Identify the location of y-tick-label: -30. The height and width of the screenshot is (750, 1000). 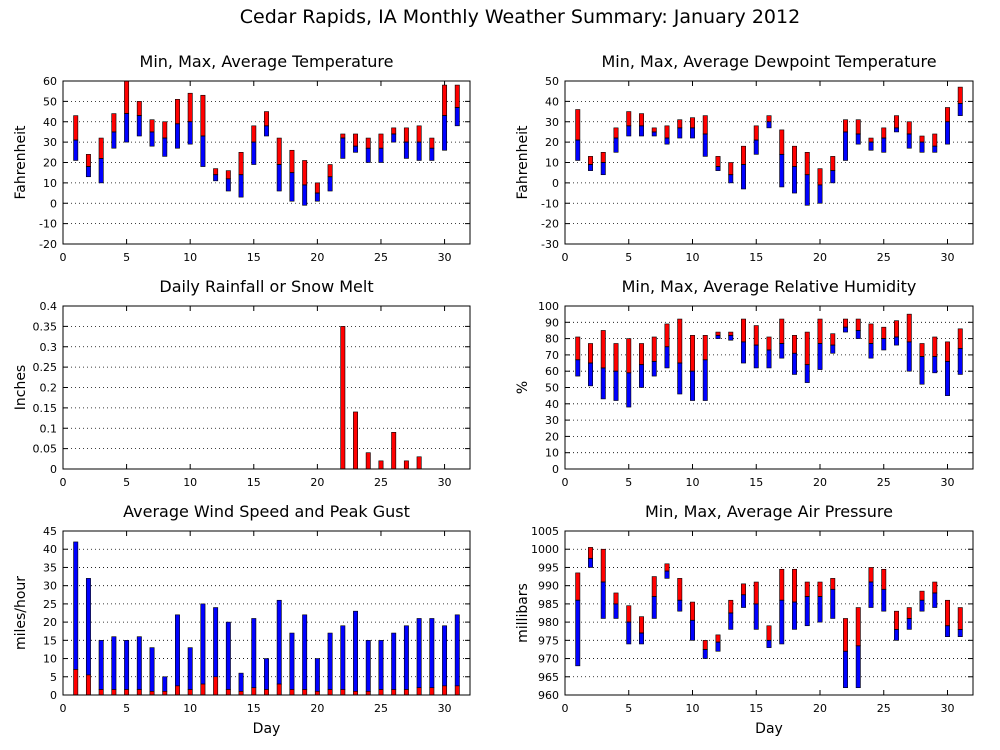
(550, 244).